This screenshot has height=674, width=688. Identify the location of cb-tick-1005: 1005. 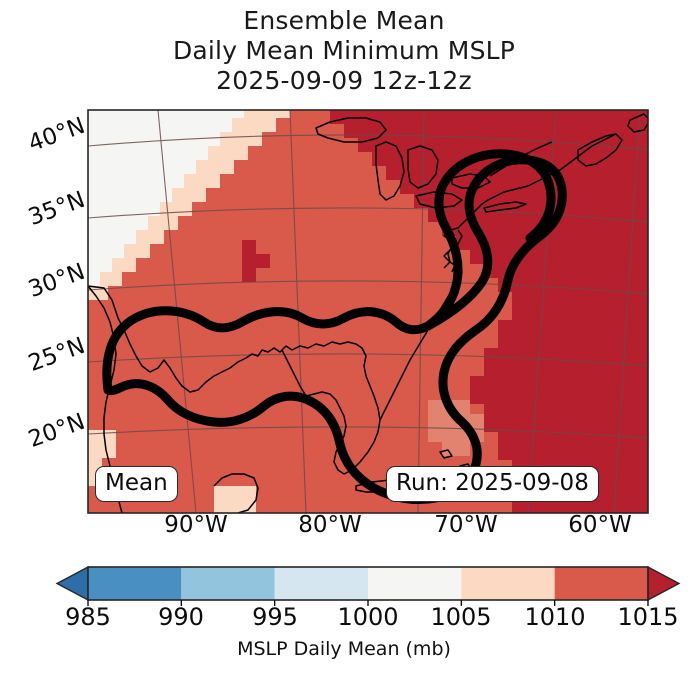
(461, 617).